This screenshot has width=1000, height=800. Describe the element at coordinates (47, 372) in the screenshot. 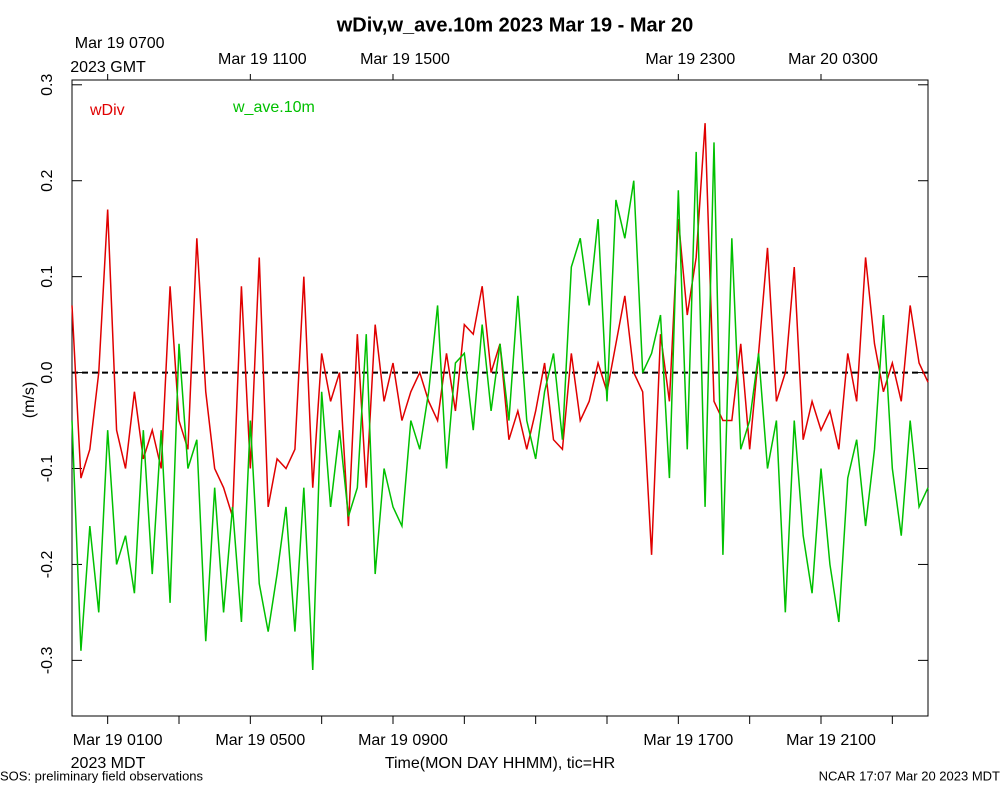

I see `y-tick-label: 0.0` at that location.